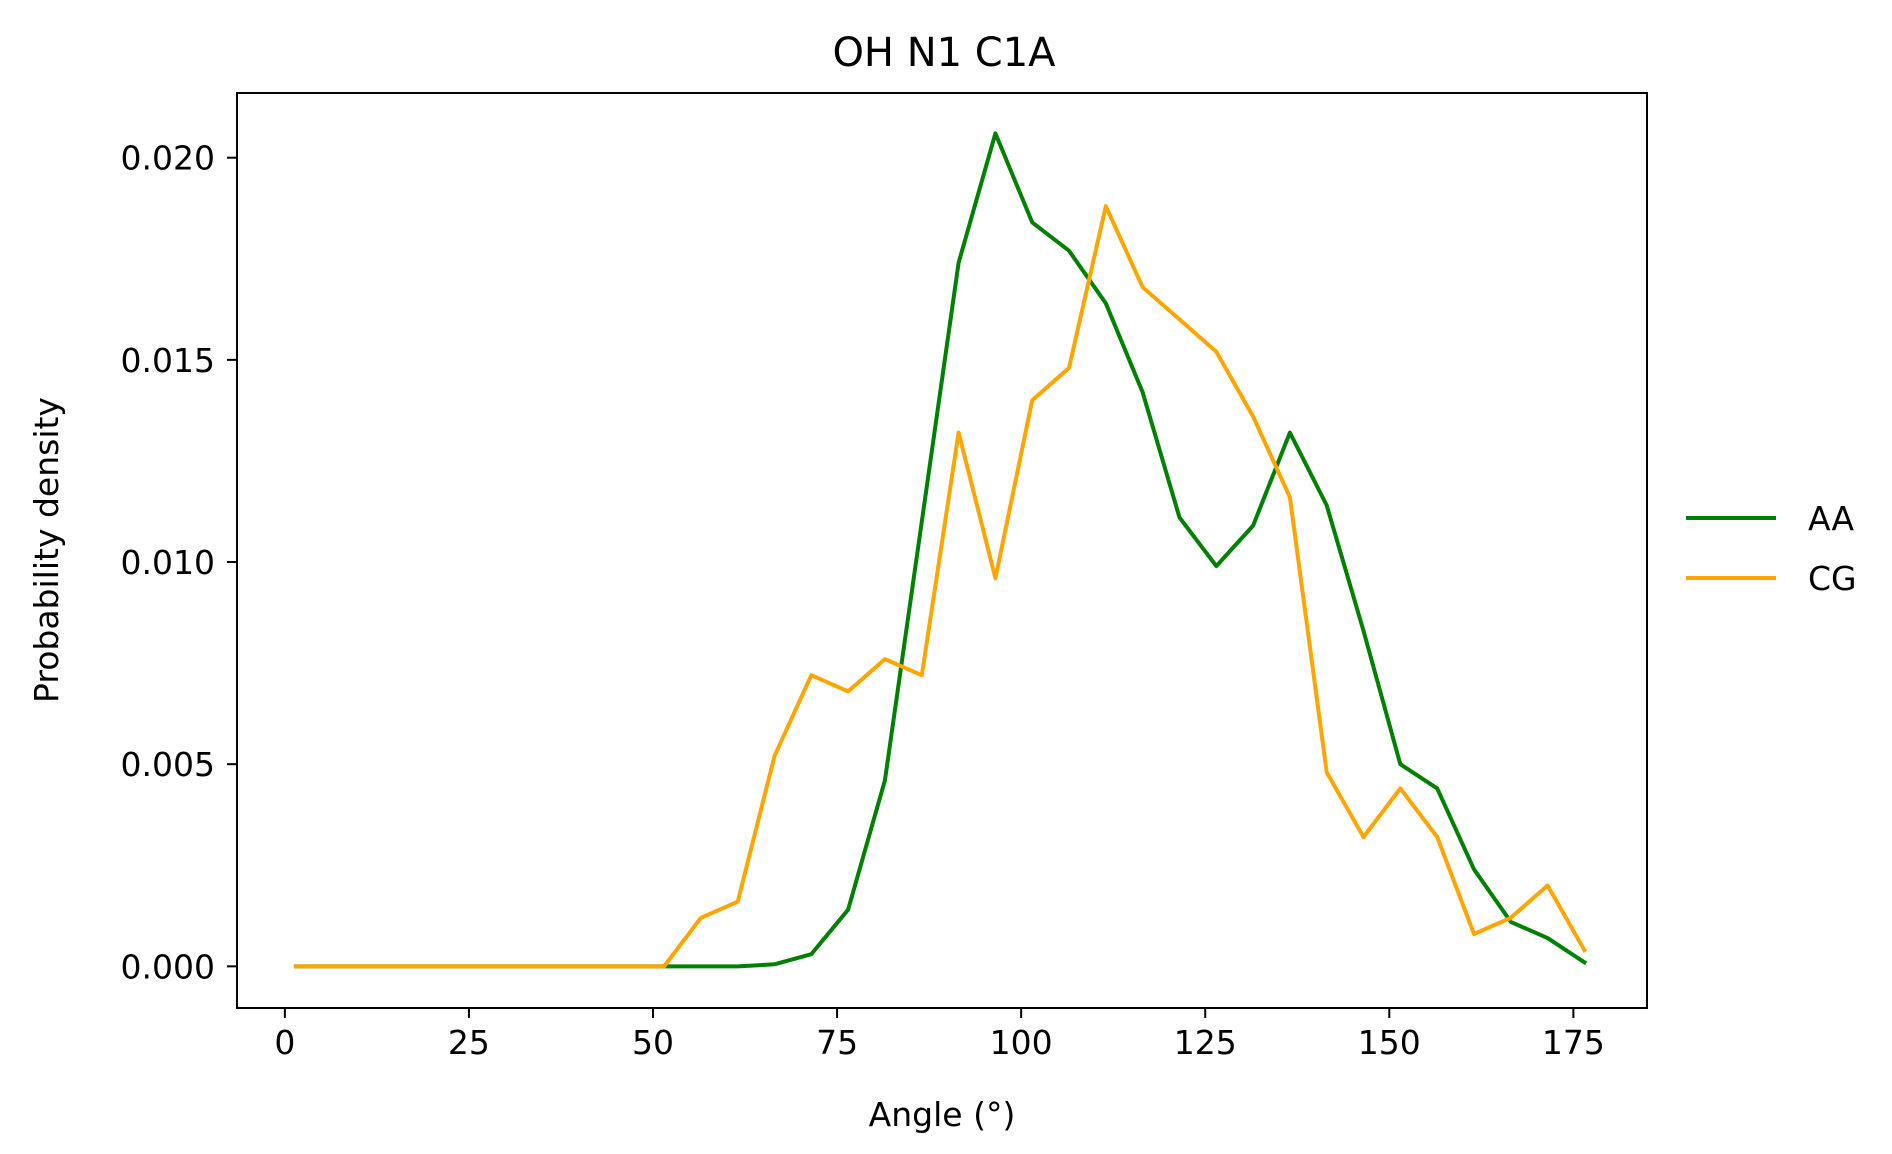 Image resolution: width=1892 pixels, height=1154 pixels. I want to click on x-tick-label: 50, so click(653, 1042).